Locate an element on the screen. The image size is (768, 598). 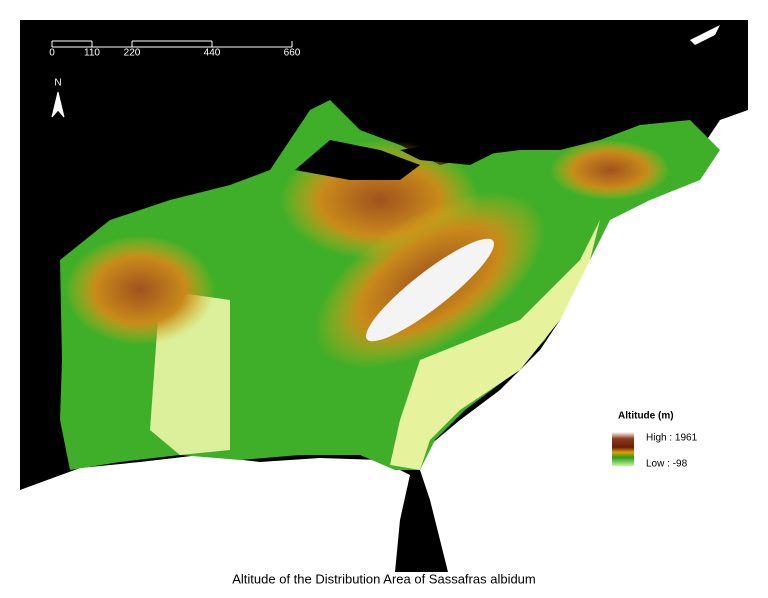
scale-bar: Miles 0 110 220 440 660 is located at coordinates (185, 47).